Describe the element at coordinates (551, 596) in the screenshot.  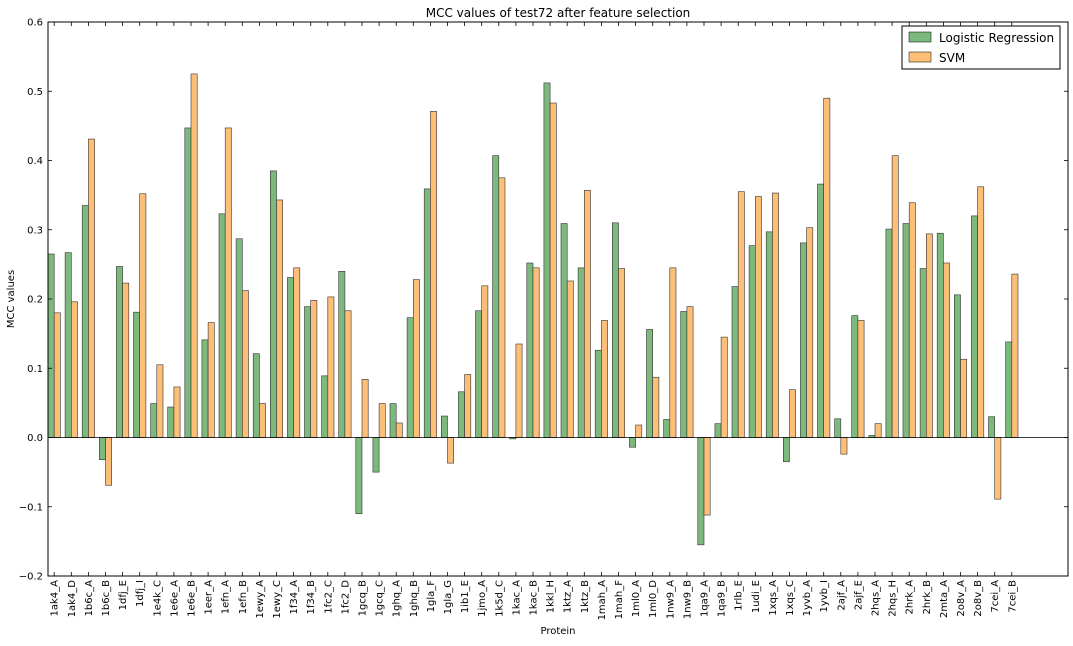
I see `x-tick-label-1kkl_H: 1kkl_H` at that location.